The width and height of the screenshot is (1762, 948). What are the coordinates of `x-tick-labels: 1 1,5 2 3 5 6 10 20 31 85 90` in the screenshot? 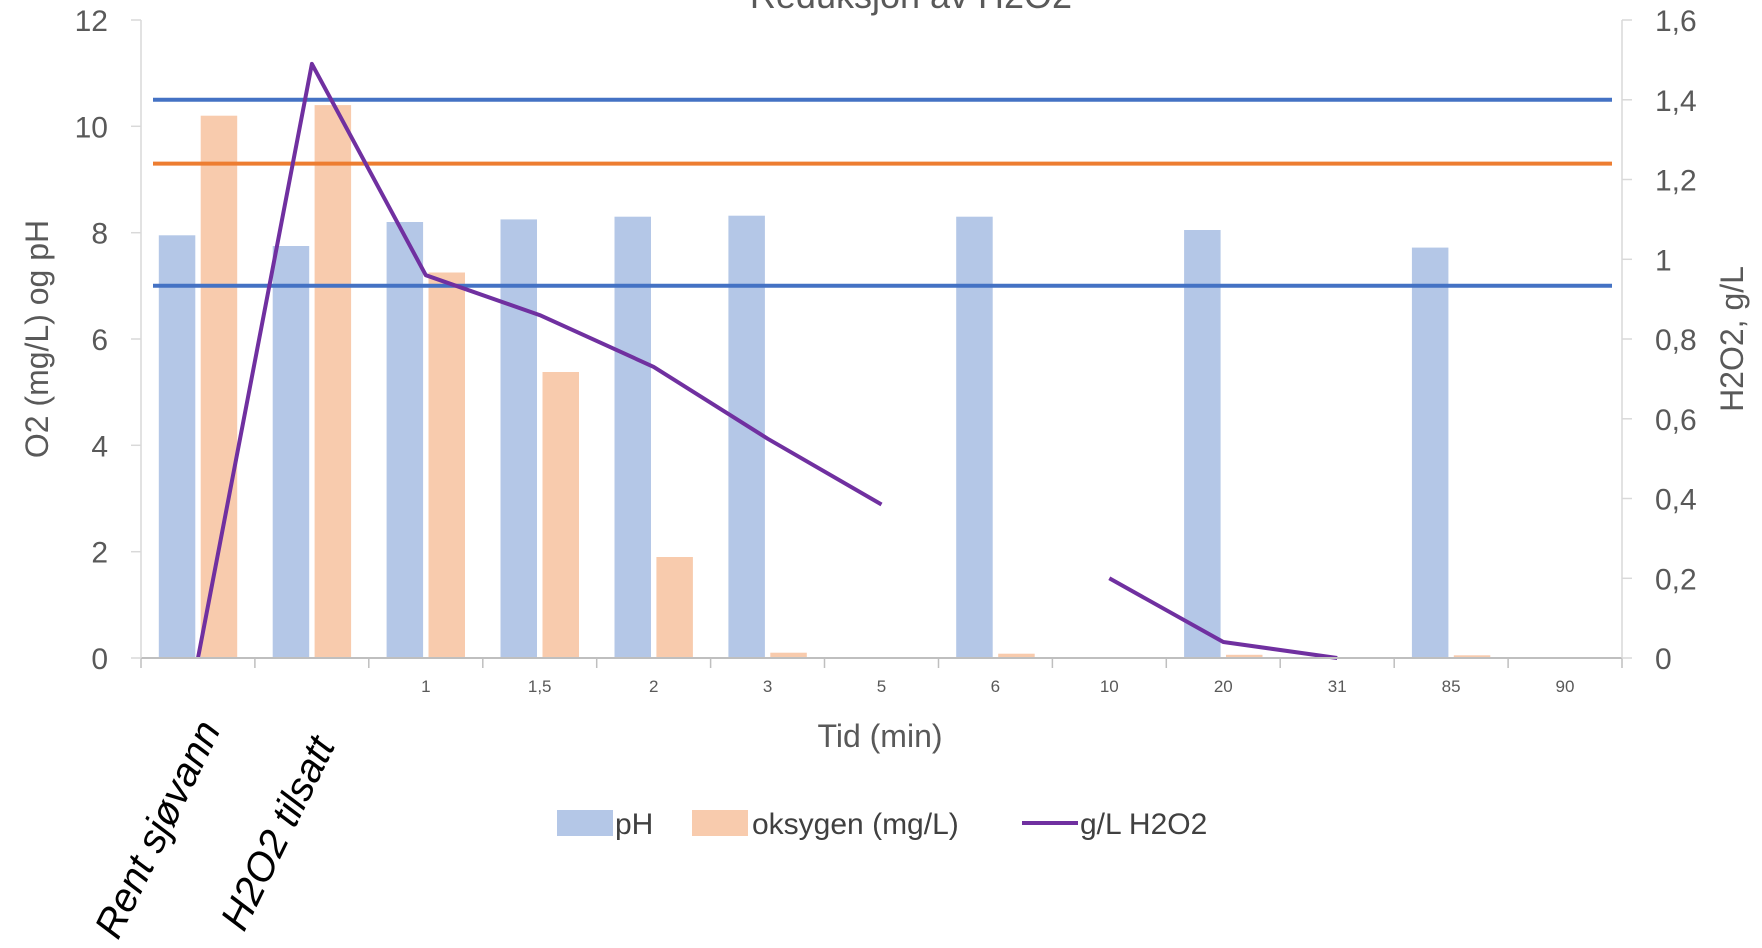 It's located at (997, 686).